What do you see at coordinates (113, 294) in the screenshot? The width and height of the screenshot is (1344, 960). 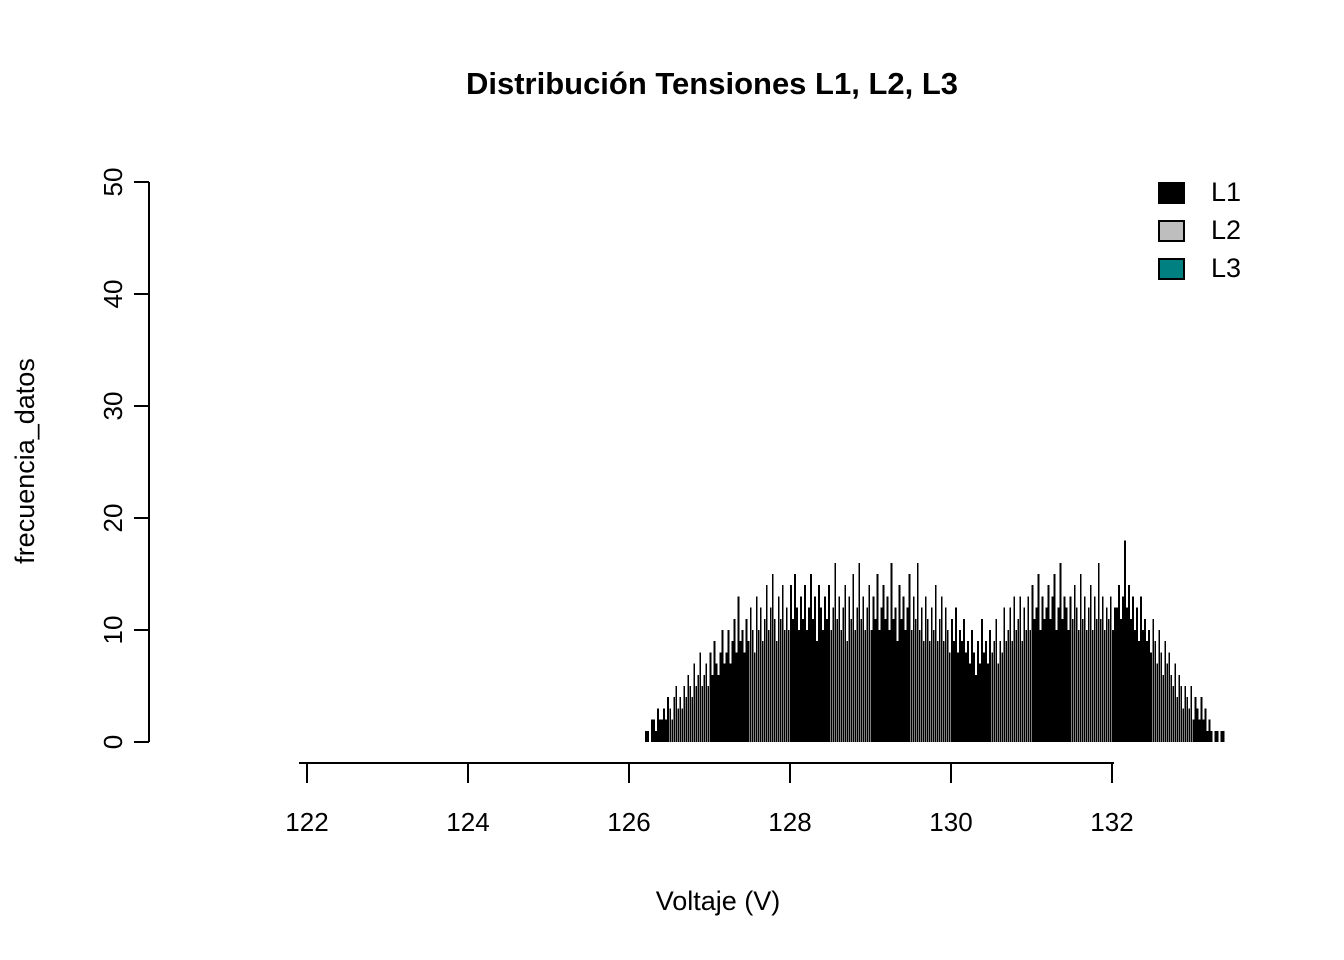 I see `y-tick-label: 40` at bounding box center [113, 294].